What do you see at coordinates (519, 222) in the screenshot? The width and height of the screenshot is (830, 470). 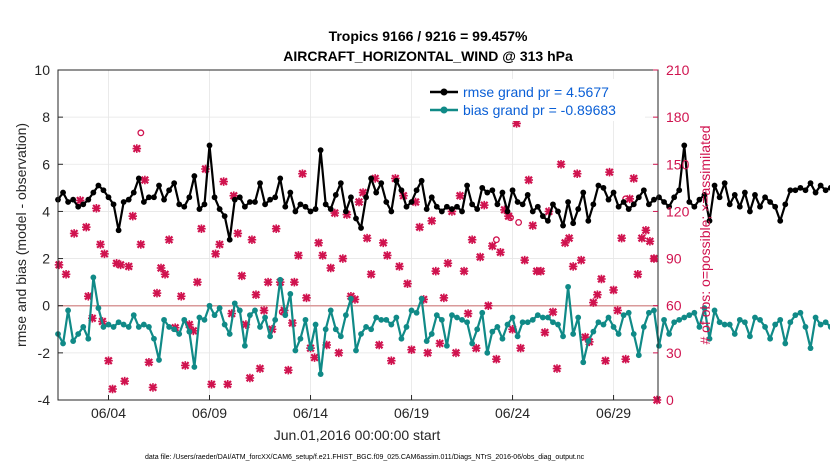 I see `obs-possible-marker` at bounding box center [519, 222].